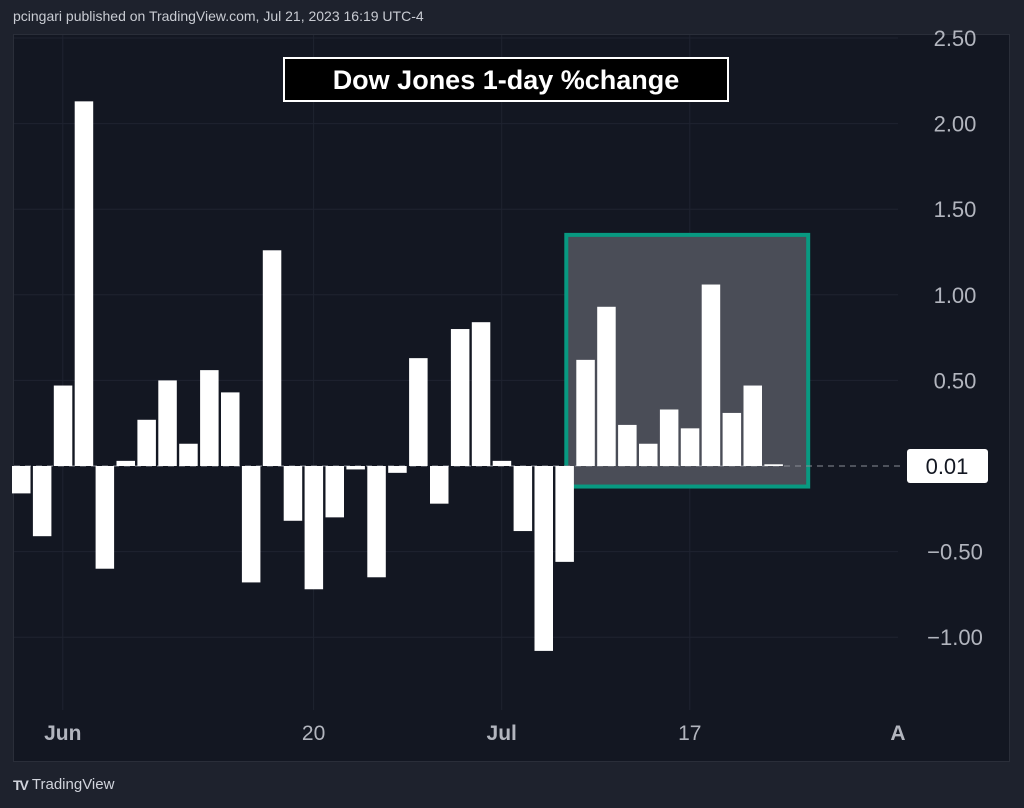 The height and width of the screenshot is (808, 1024). I want to click on title-box, so click(506, 79).